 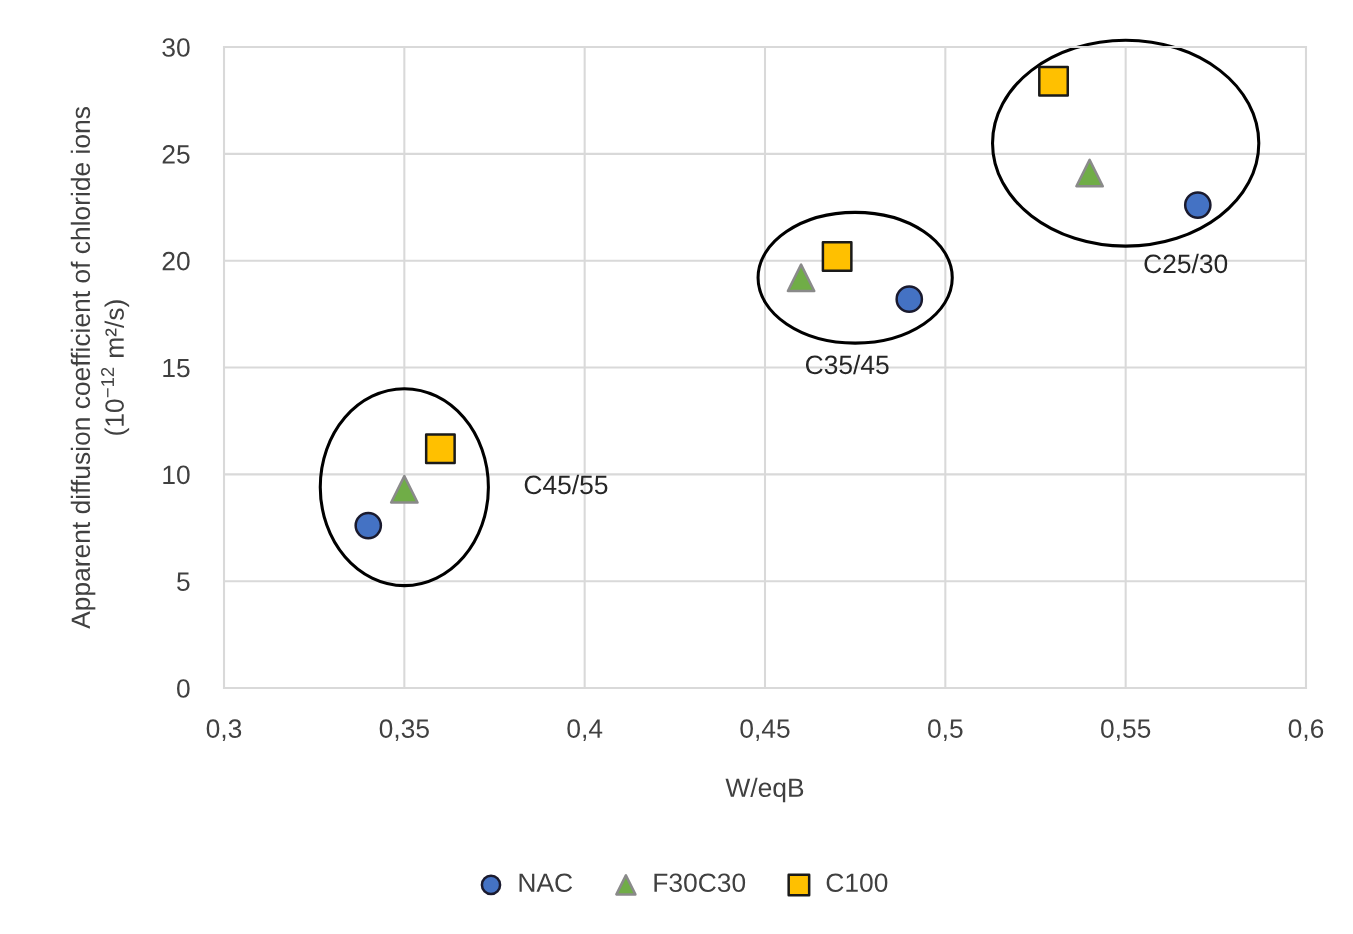 What do you see at coordinates (404, 730) in the screenshot?
I see `x-tick-label: 0,35` at bounding box center [404, 730].